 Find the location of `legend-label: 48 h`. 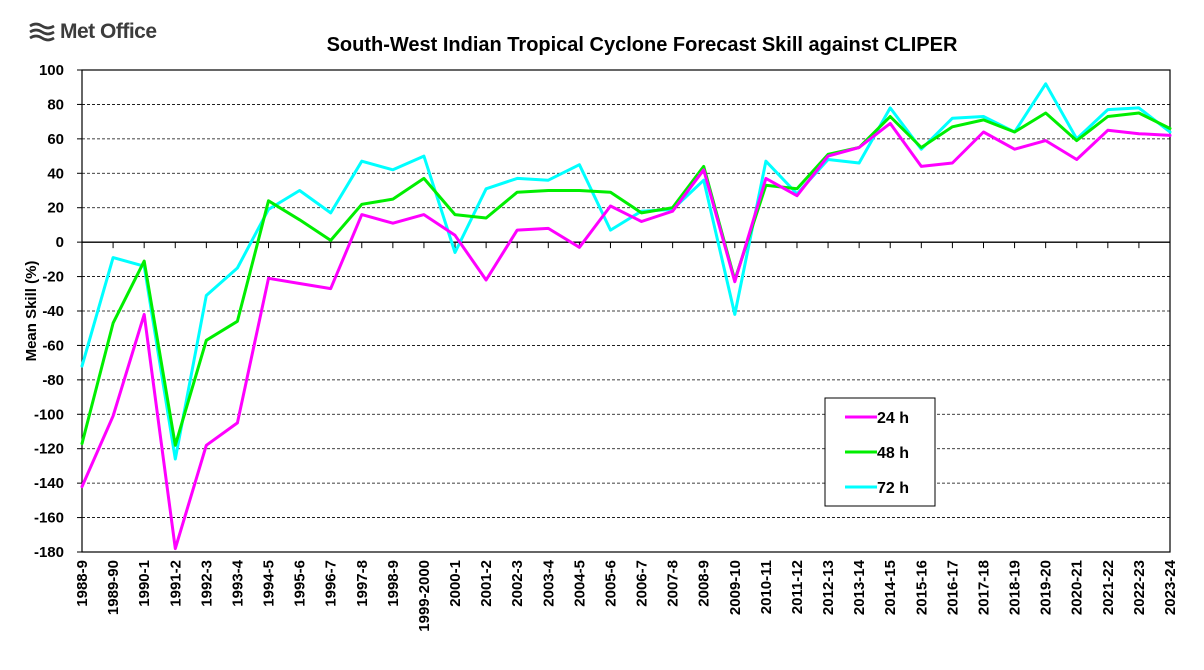

legend-label: 48 h is located at coordinates (893, 453).